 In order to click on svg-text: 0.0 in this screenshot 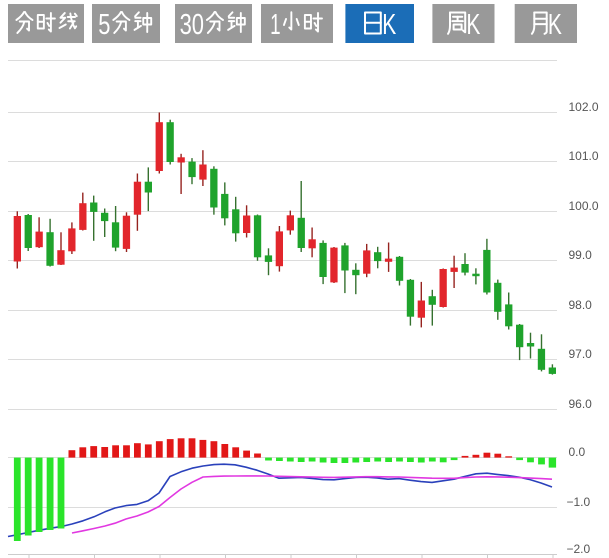, I will do `click(577, 452)`.